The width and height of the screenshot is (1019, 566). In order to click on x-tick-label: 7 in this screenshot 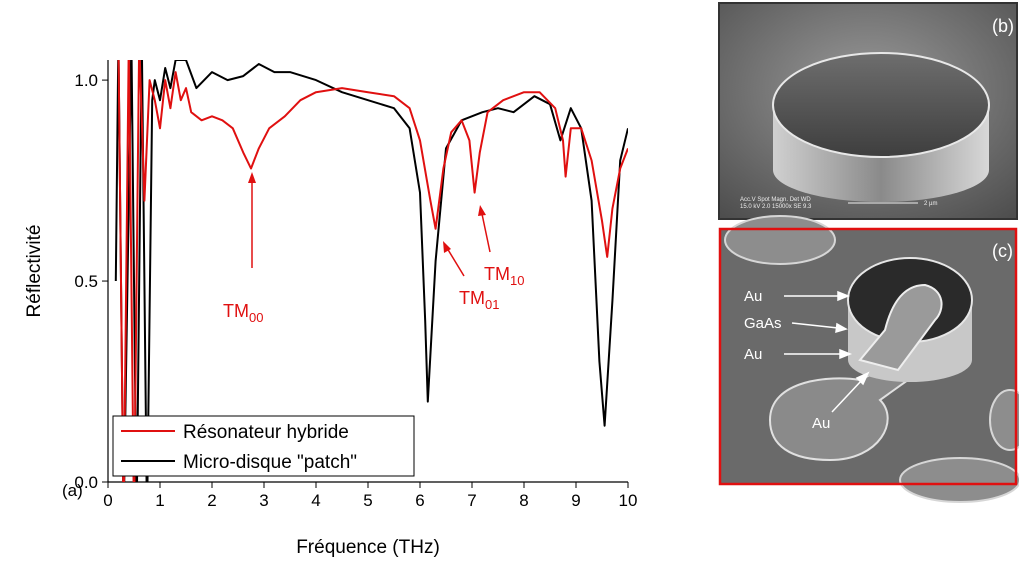, I will do `click(471, 500)`.